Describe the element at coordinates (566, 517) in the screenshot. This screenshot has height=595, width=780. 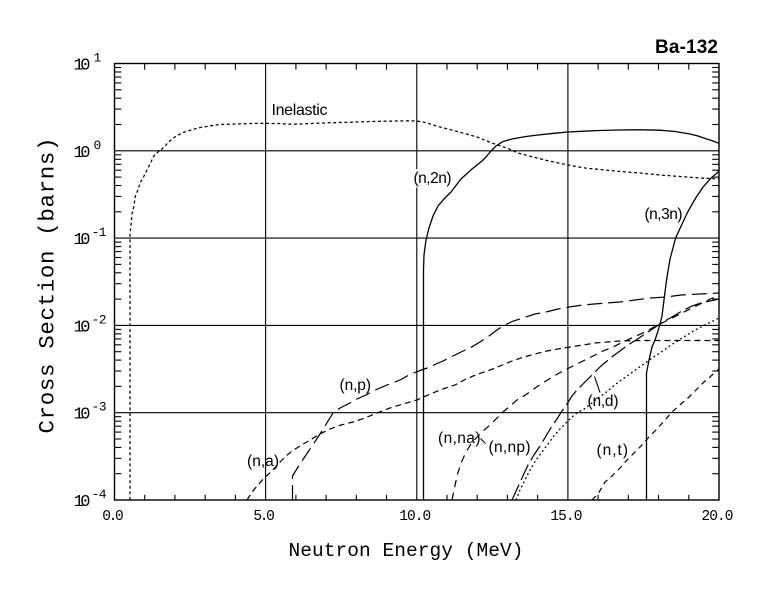
I see `svg-text: 15.0` at that location.